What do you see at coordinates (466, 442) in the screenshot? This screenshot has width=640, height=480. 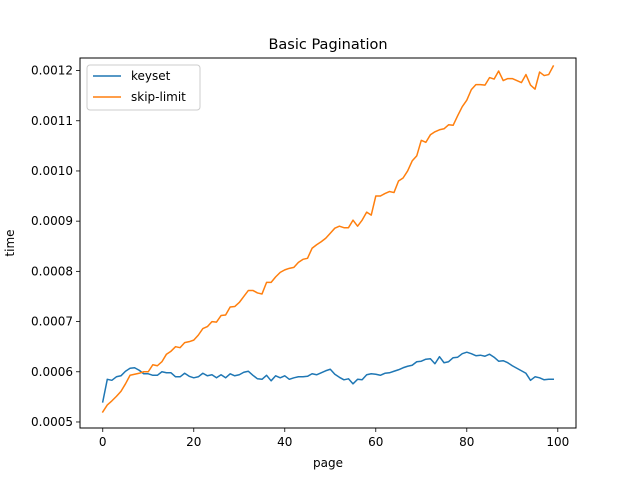 I see `x-tick-label: 80` at bounding box center [466, 442].